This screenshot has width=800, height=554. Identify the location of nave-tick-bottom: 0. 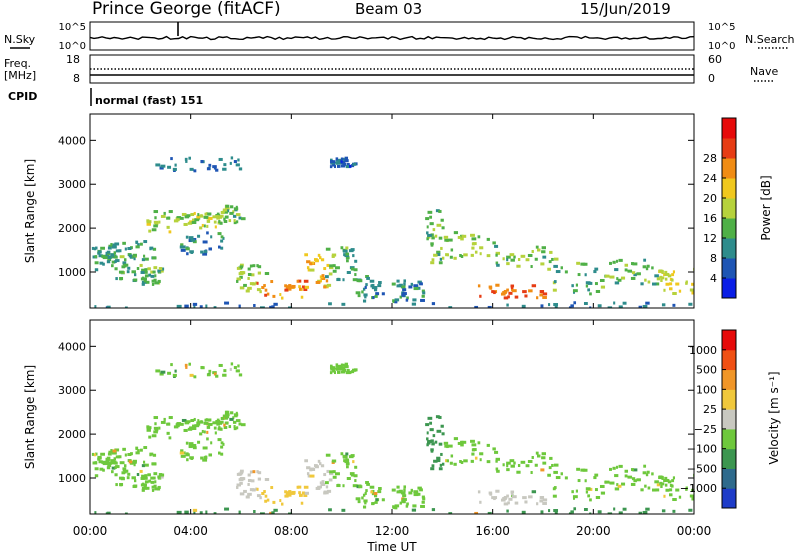
(711, 78).